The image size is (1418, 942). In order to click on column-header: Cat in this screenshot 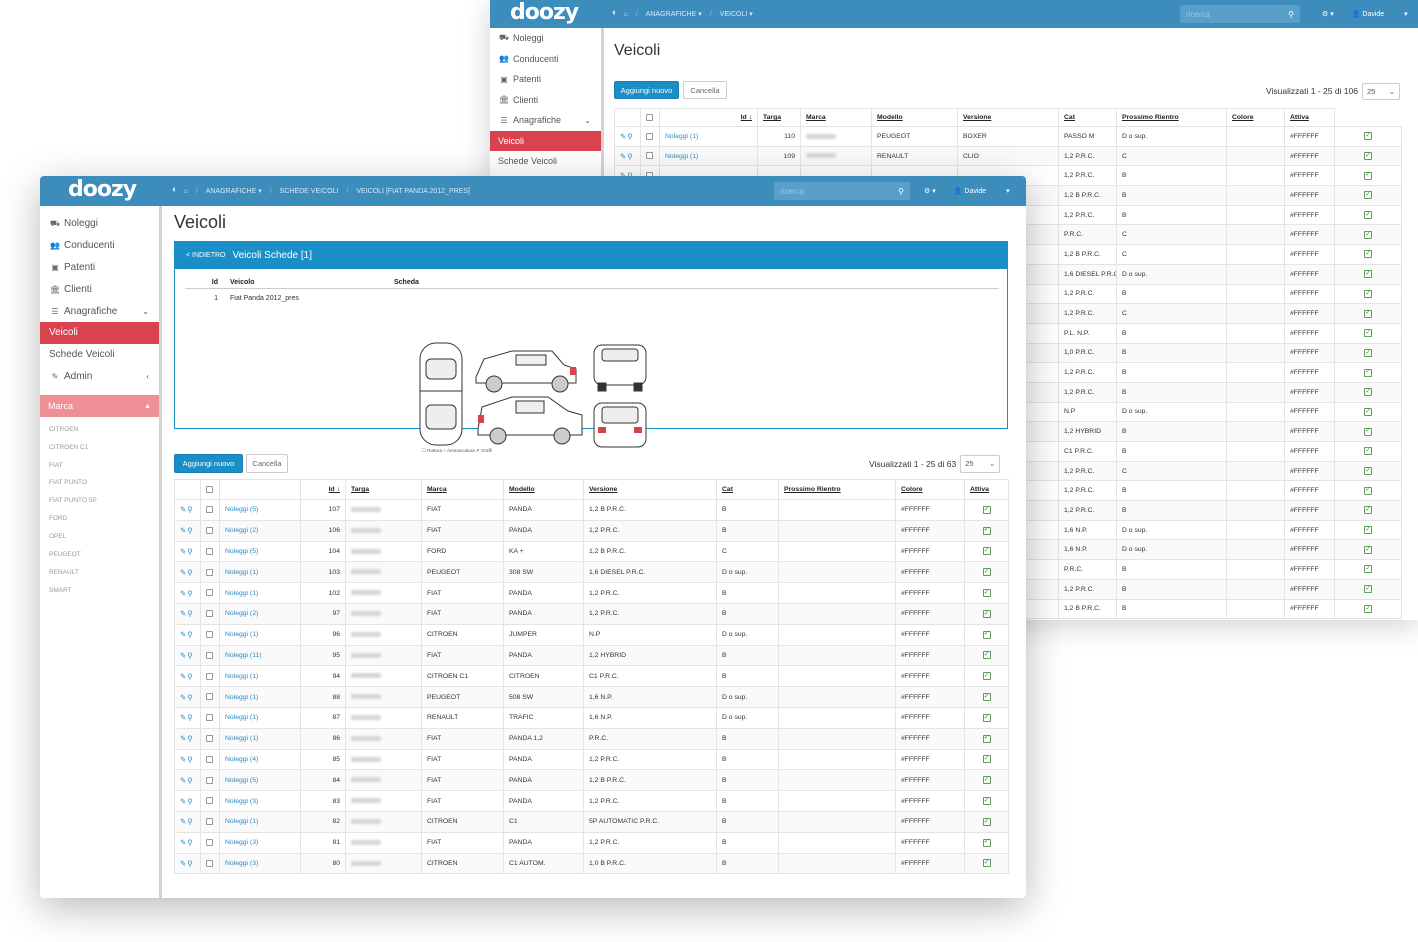, I will do `click(1069, 117)`.